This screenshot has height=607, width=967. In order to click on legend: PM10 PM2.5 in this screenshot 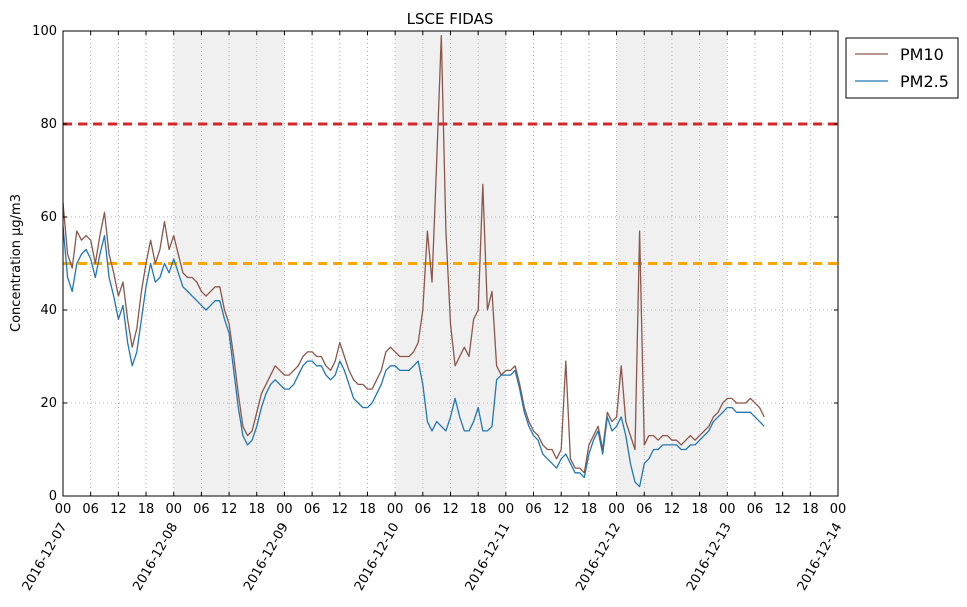, I will do `click(902, 68)`.